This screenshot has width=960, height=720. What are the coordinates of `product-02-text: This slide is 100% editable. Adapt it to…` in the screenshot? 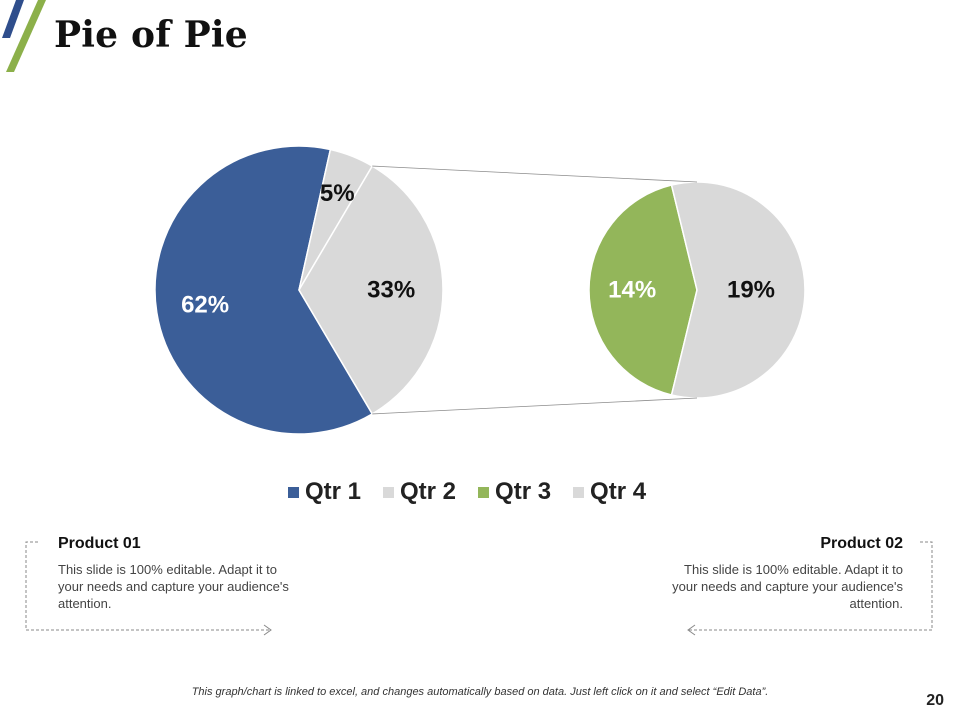 It's located at (787, 586).